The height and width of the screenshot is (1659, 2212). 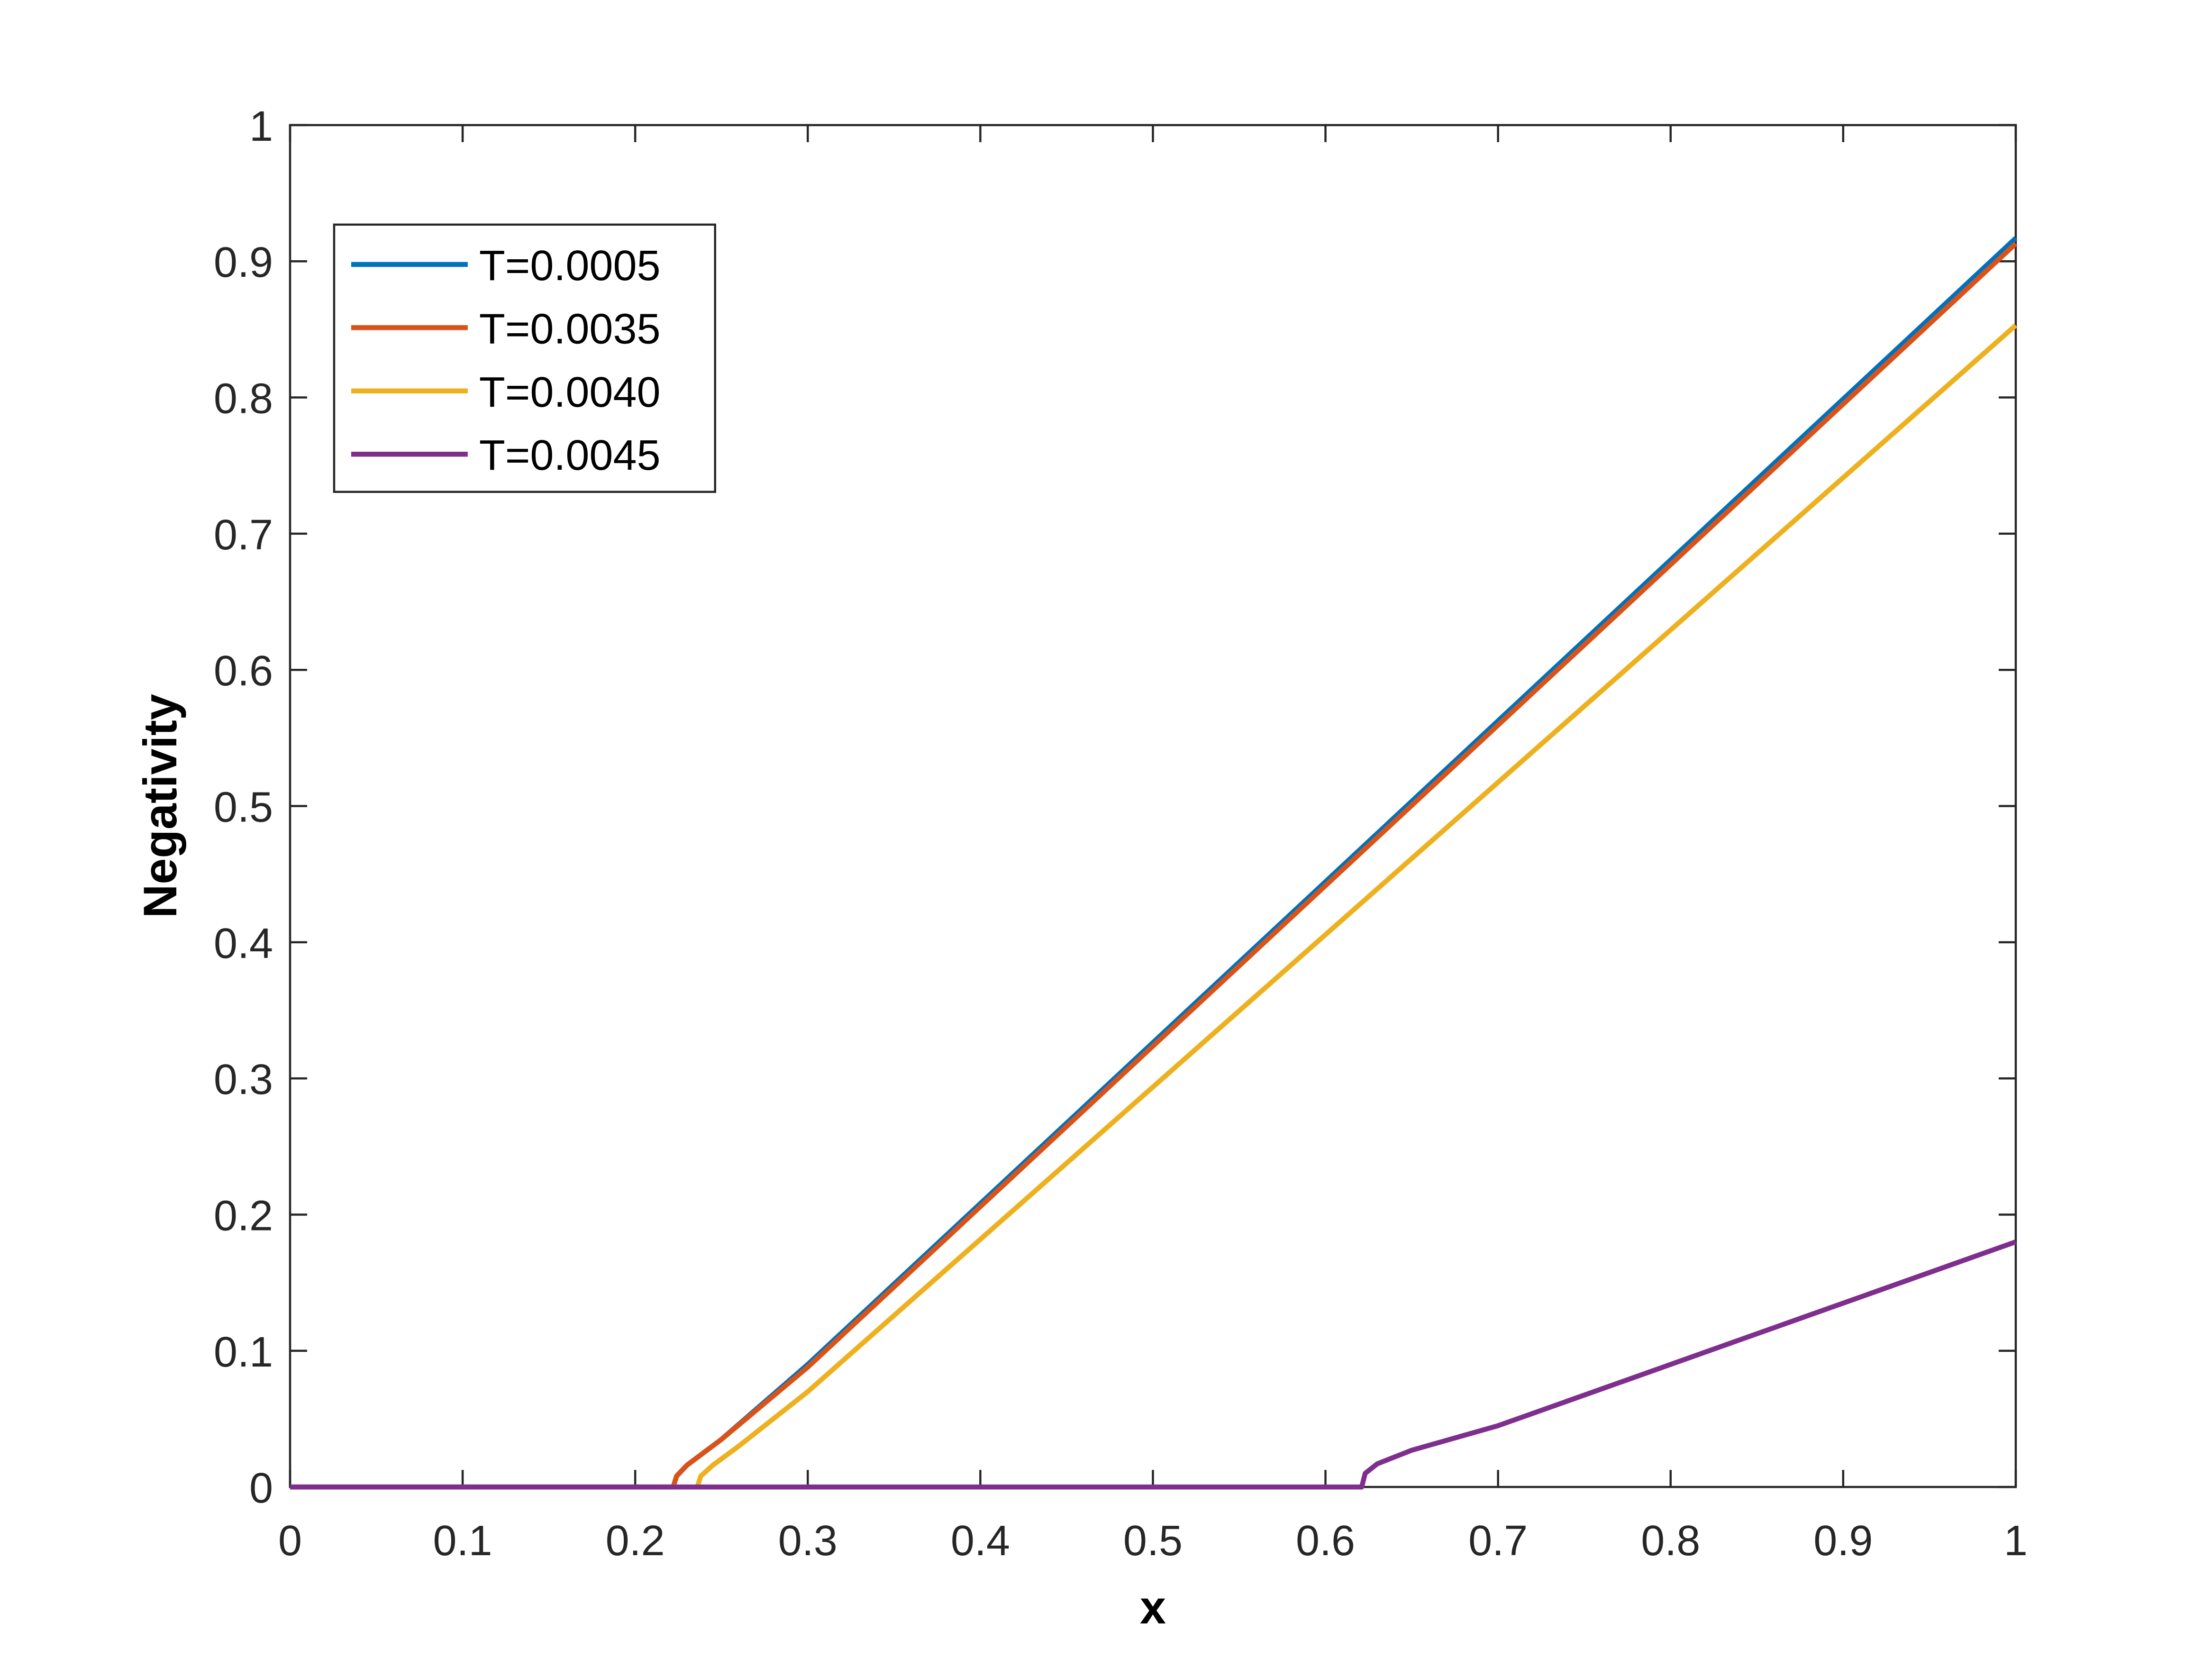 What do you see at coordinates (243, 1216) in the screenshot?
I see `y-tick-label: 0.2` at bounding box center [243, 1216].